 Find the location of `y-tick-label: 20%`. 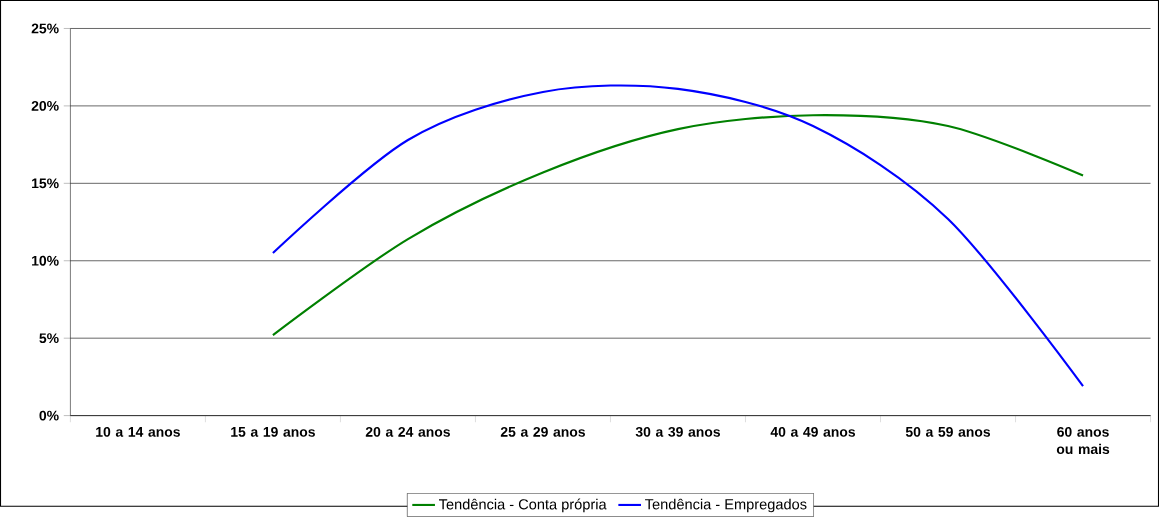

y-tick-label: 20% is located at coordinates (45, 106).